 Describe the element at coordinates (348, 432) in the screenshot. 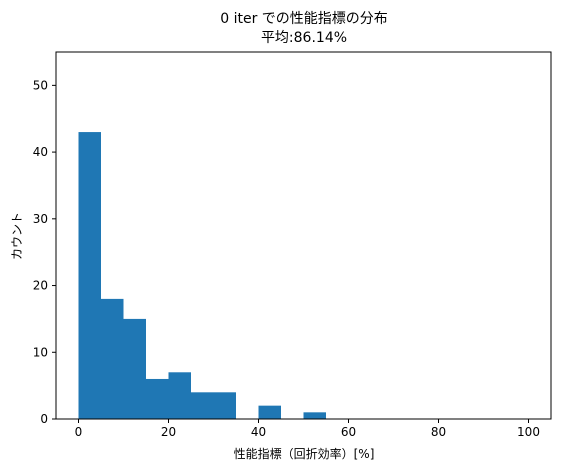

I see `x-tick-label: 60` at that location.